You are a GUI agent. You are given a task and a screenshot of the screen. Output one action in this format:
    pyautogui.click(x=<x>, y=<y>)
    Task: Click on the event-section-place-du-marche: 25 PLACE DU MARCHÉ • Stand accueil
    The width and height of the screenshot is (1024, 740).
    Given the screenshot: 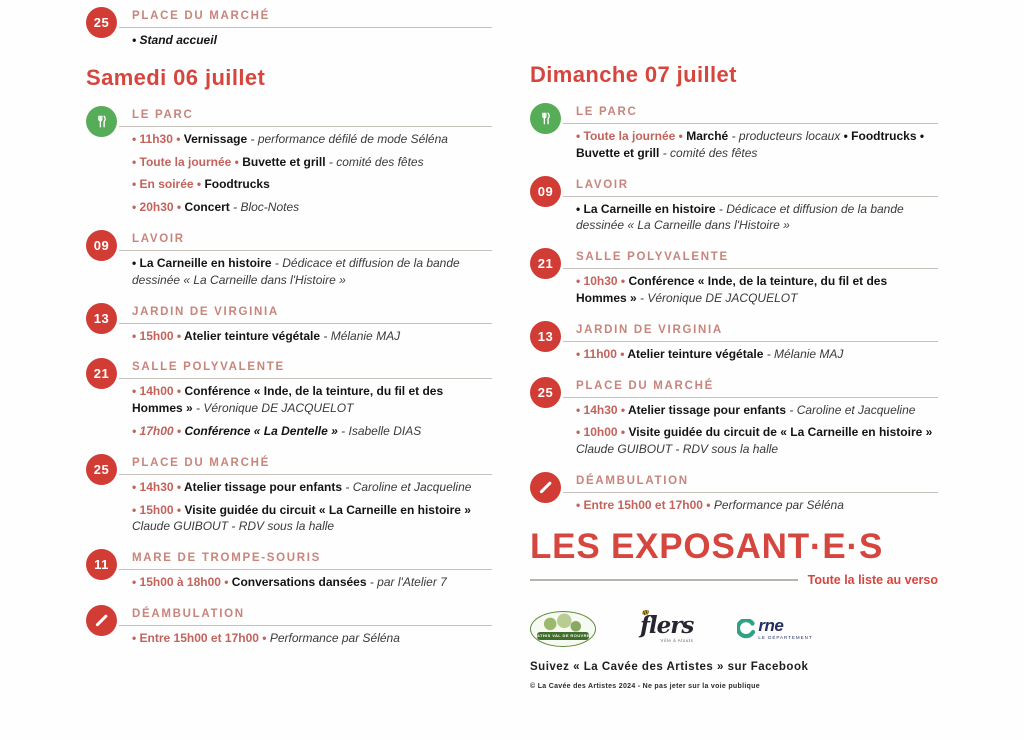 What is the action you would take?
    pyautogui.click(x=289, y=27)
    